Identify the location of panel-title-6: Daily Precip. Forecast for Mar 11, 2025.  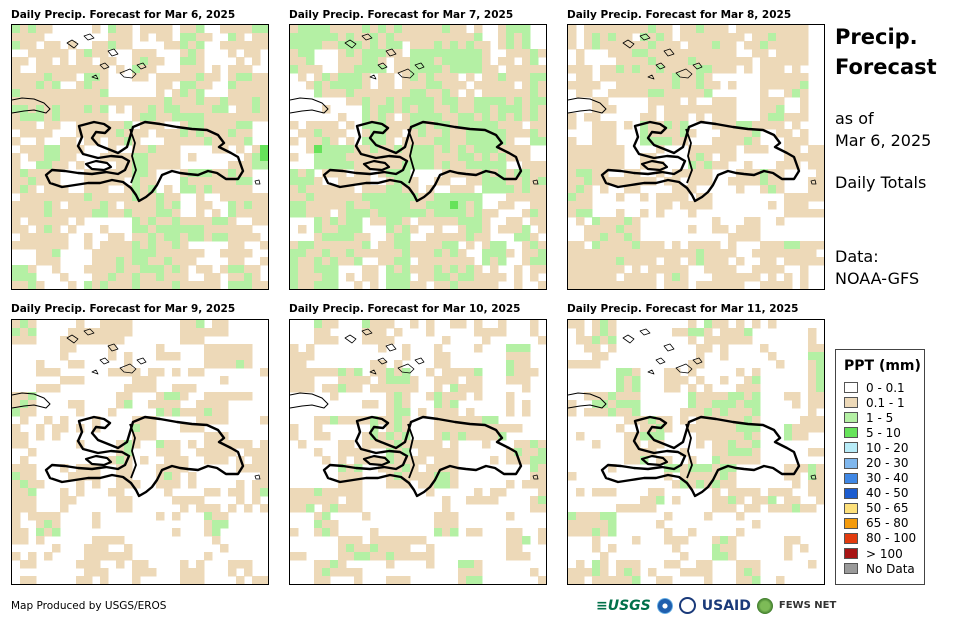
(683, 309).